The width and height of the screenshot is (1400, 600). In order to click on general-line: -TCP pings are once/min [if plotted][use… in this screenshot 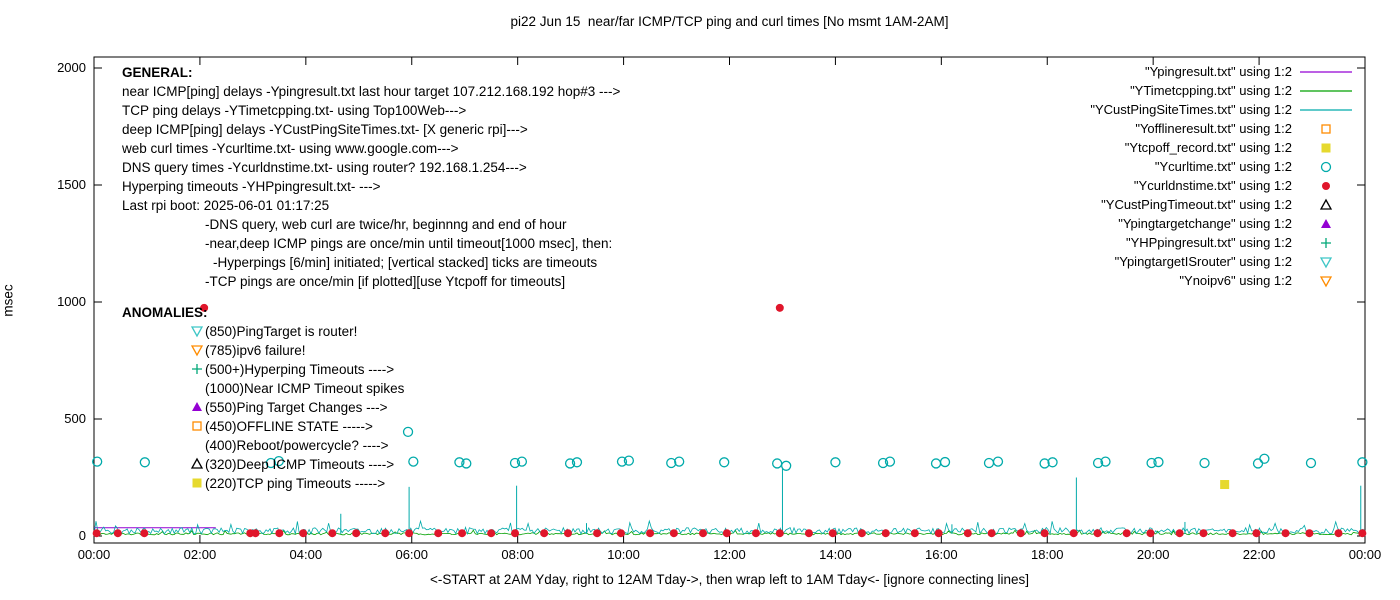, I will do `click(385, 281)`.